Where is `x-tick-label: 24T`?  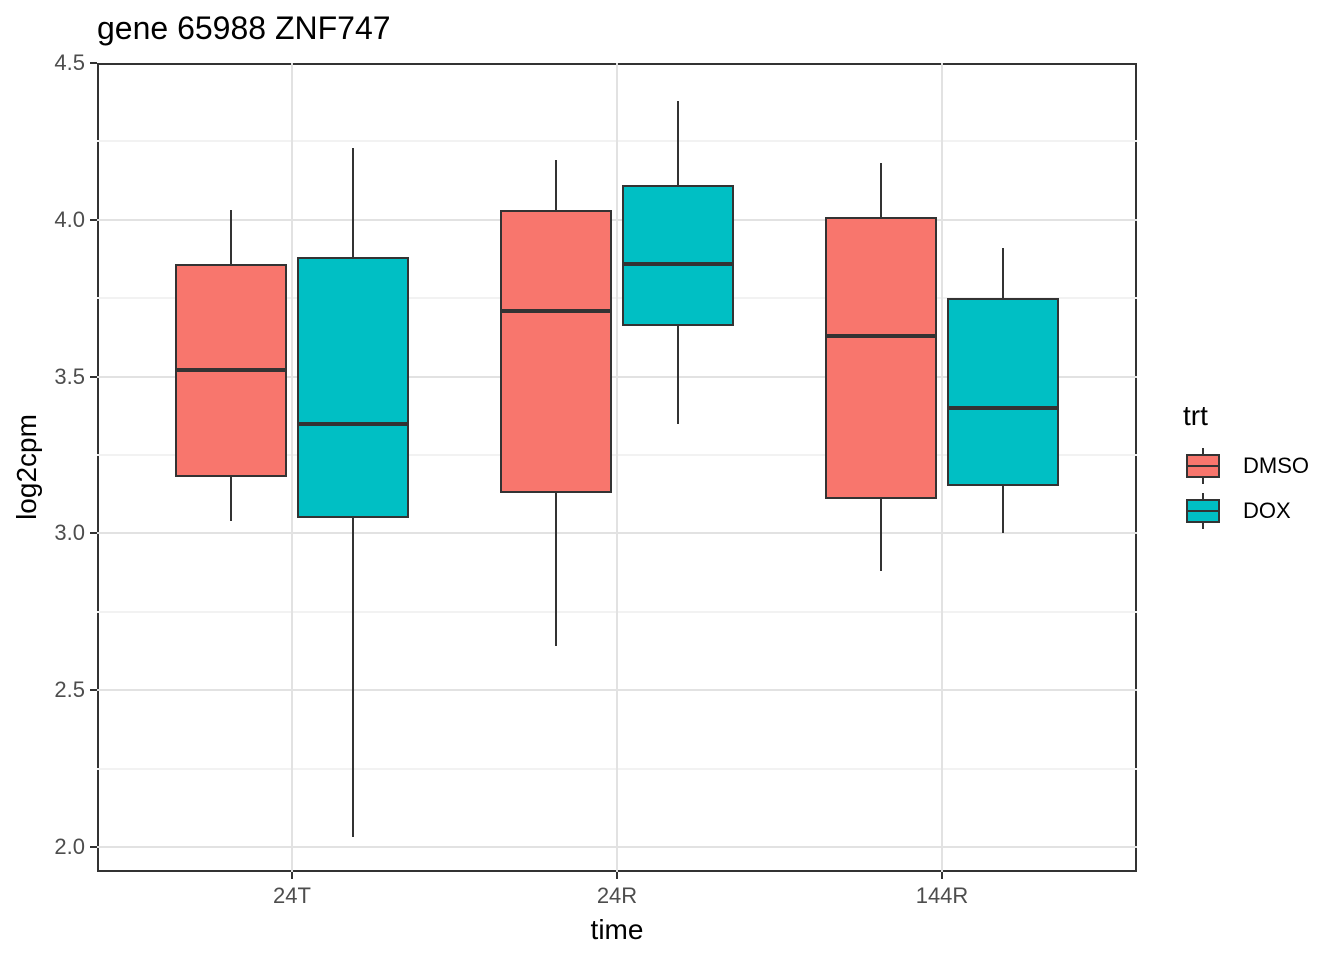 x-tick-label: 24T is located at coordinates (292, 895).